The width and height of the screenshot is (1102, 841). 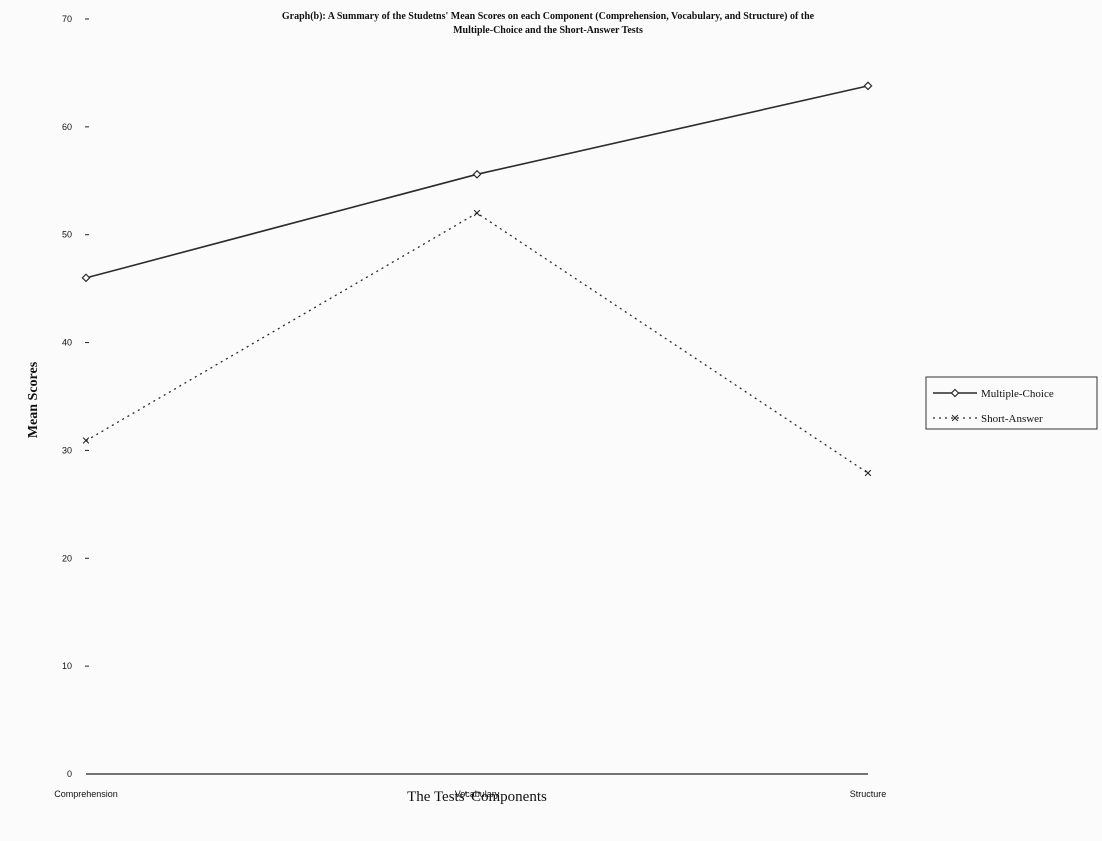 What do you see at coordinates (955, 393) in the screenshot?
I see `legend-diamond-marker` at bounding box center [955, 393].